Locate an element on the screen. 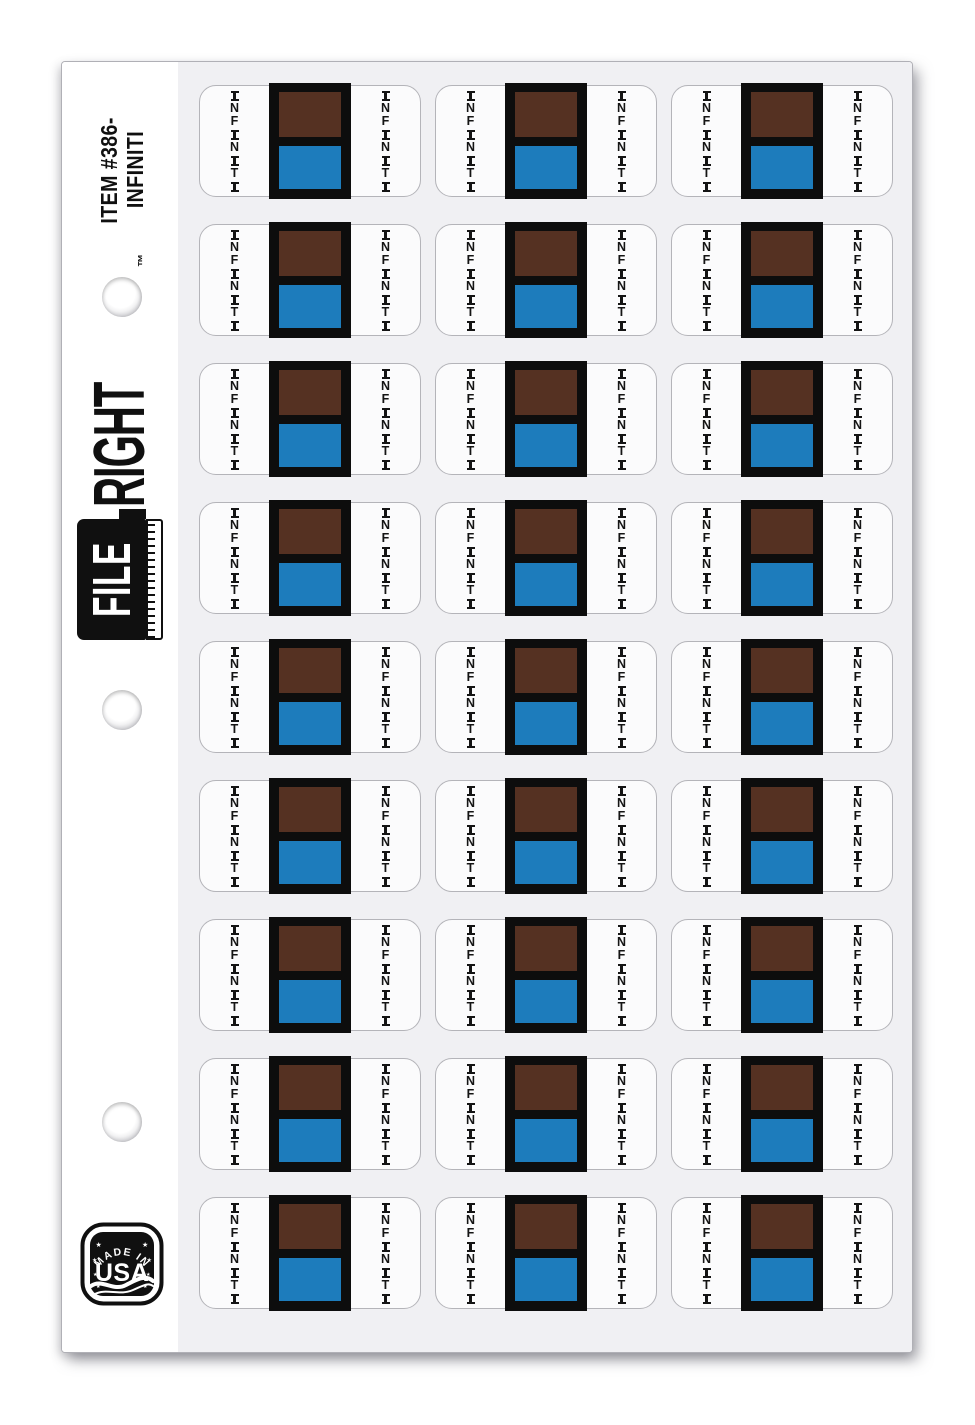  right-logo-text: RIGHT is located at coordinates (120, 444).